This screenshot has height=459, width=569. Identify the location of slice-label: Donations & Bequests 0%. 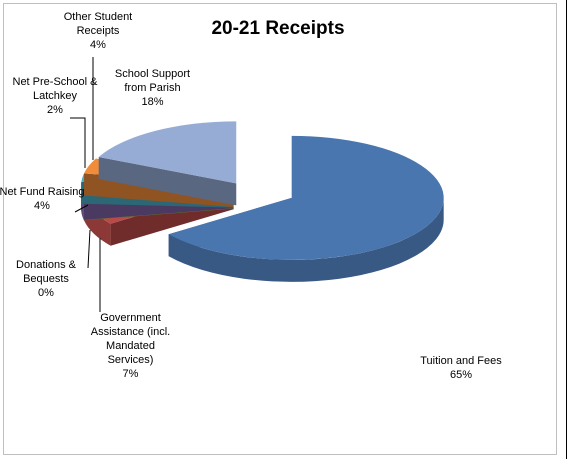
(46, 279).